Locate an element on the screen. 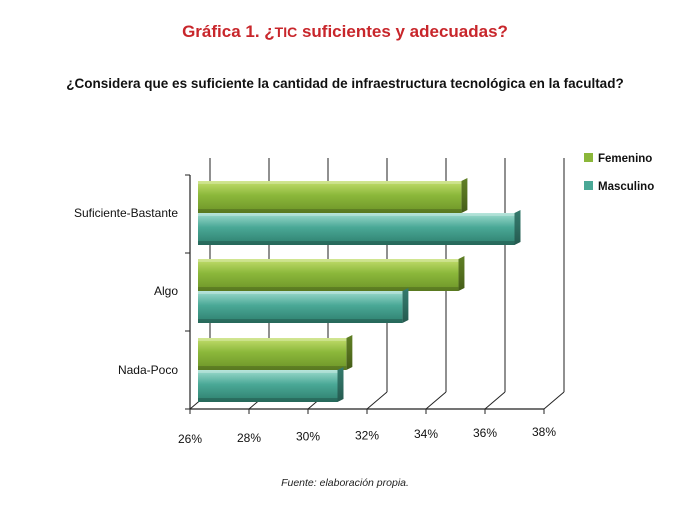 Image resolution: width=690 pixels, height=521 pixels. chart-title: Gráfica 1. ¿TIC suficientes y adecuadas? is located at coordinates (345, 32).